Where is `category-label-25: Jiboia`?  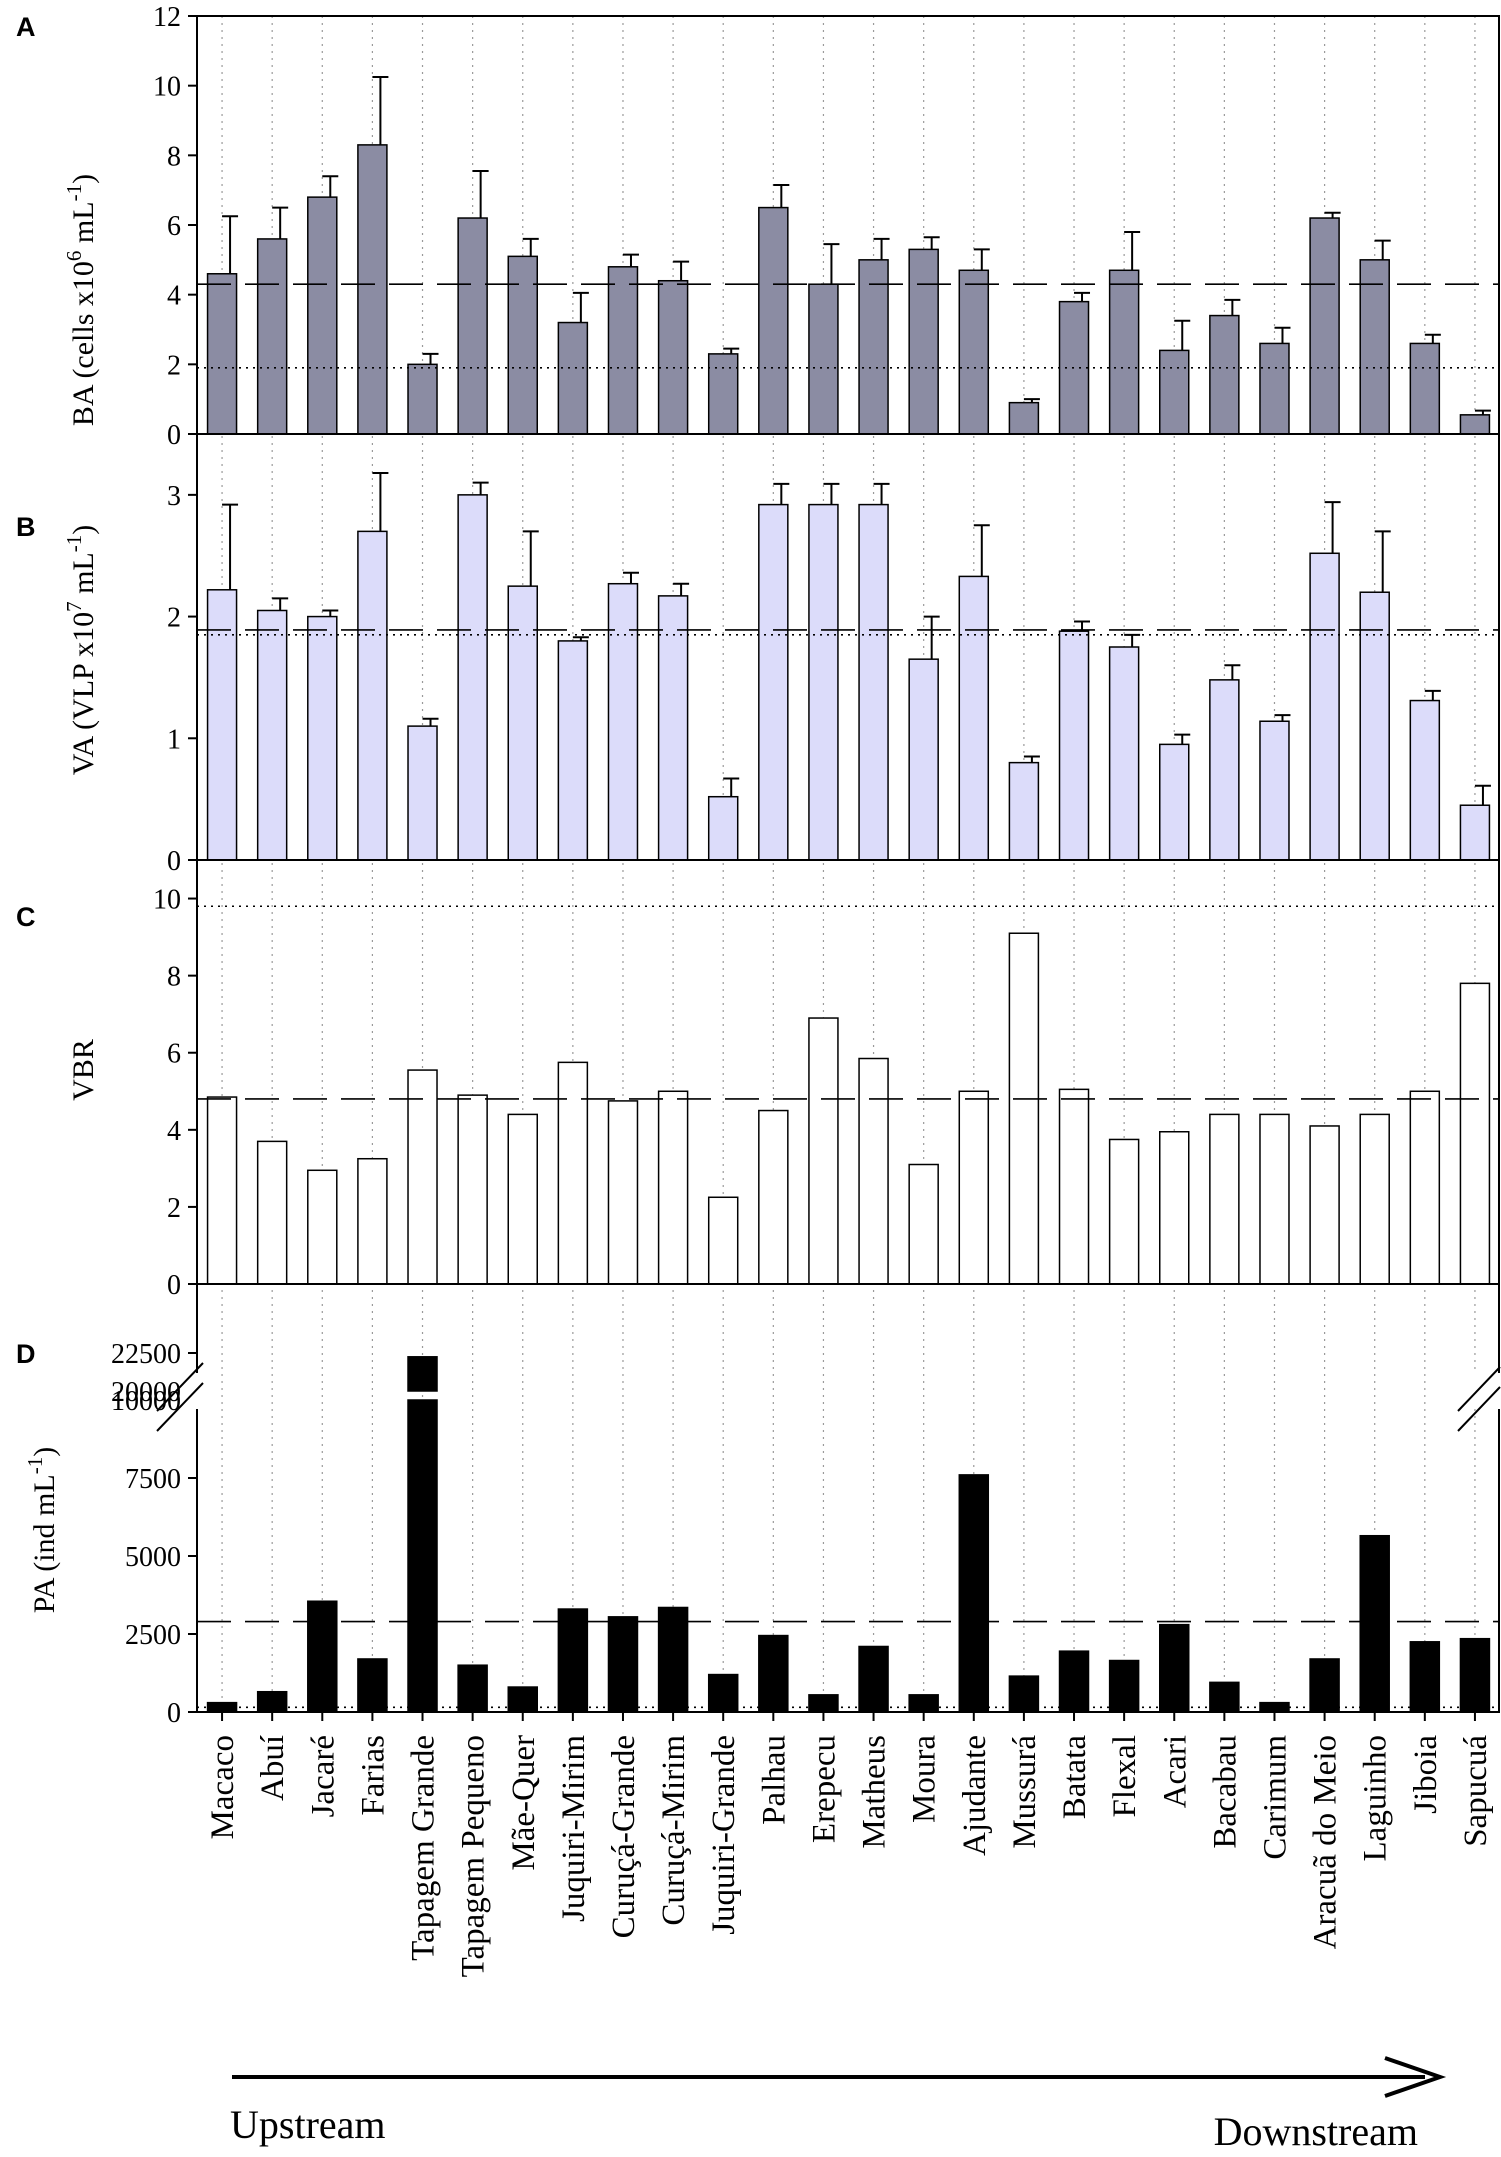
category-label-25: Jiboia is located at coordinates (1426, 1774).